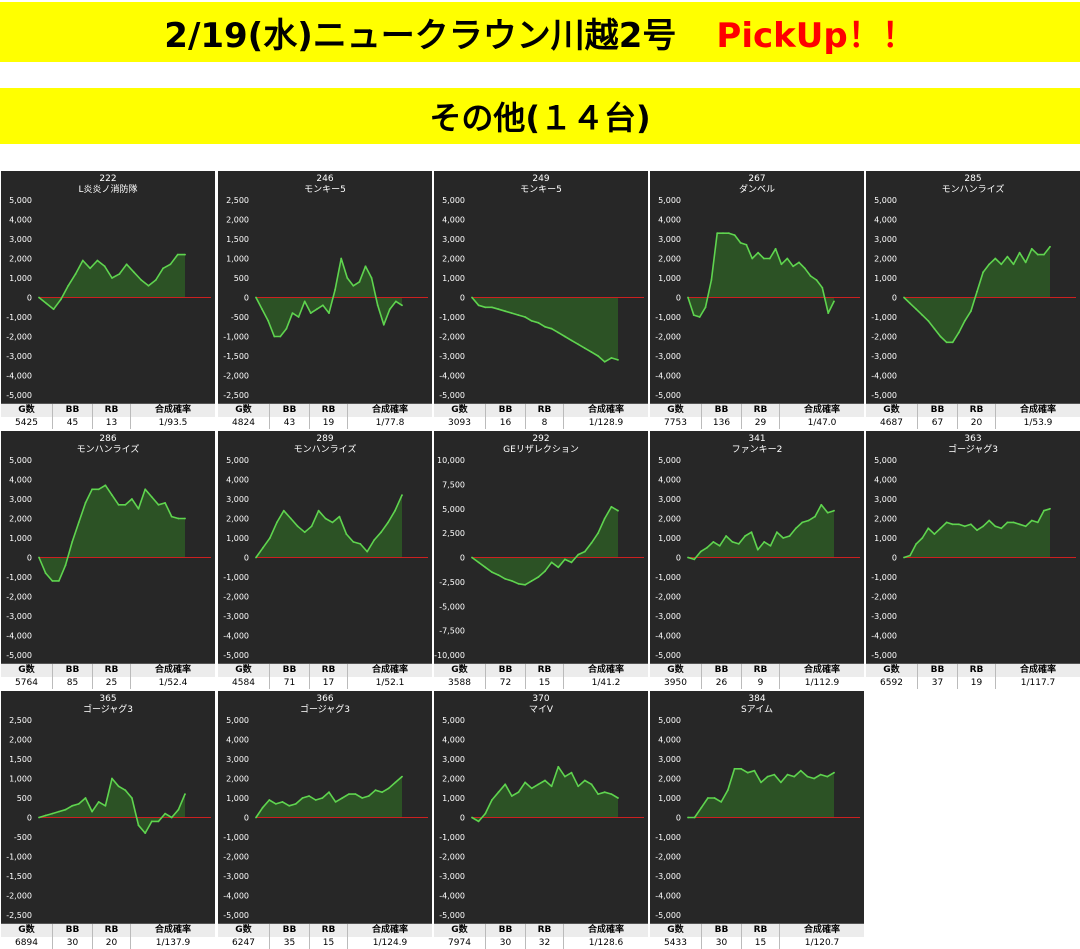 Image resolution: width=1080 pixels, height=949 pixels. Describe the element at coordinates (722, 683) in the screenshot. I see `bb-value: 26` at that location.